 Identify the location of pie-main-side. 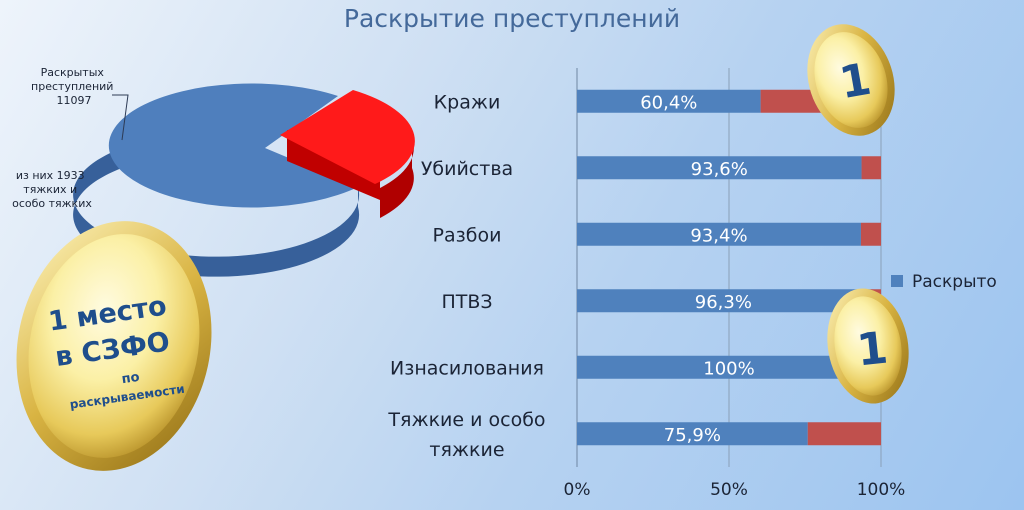
(216, 212).